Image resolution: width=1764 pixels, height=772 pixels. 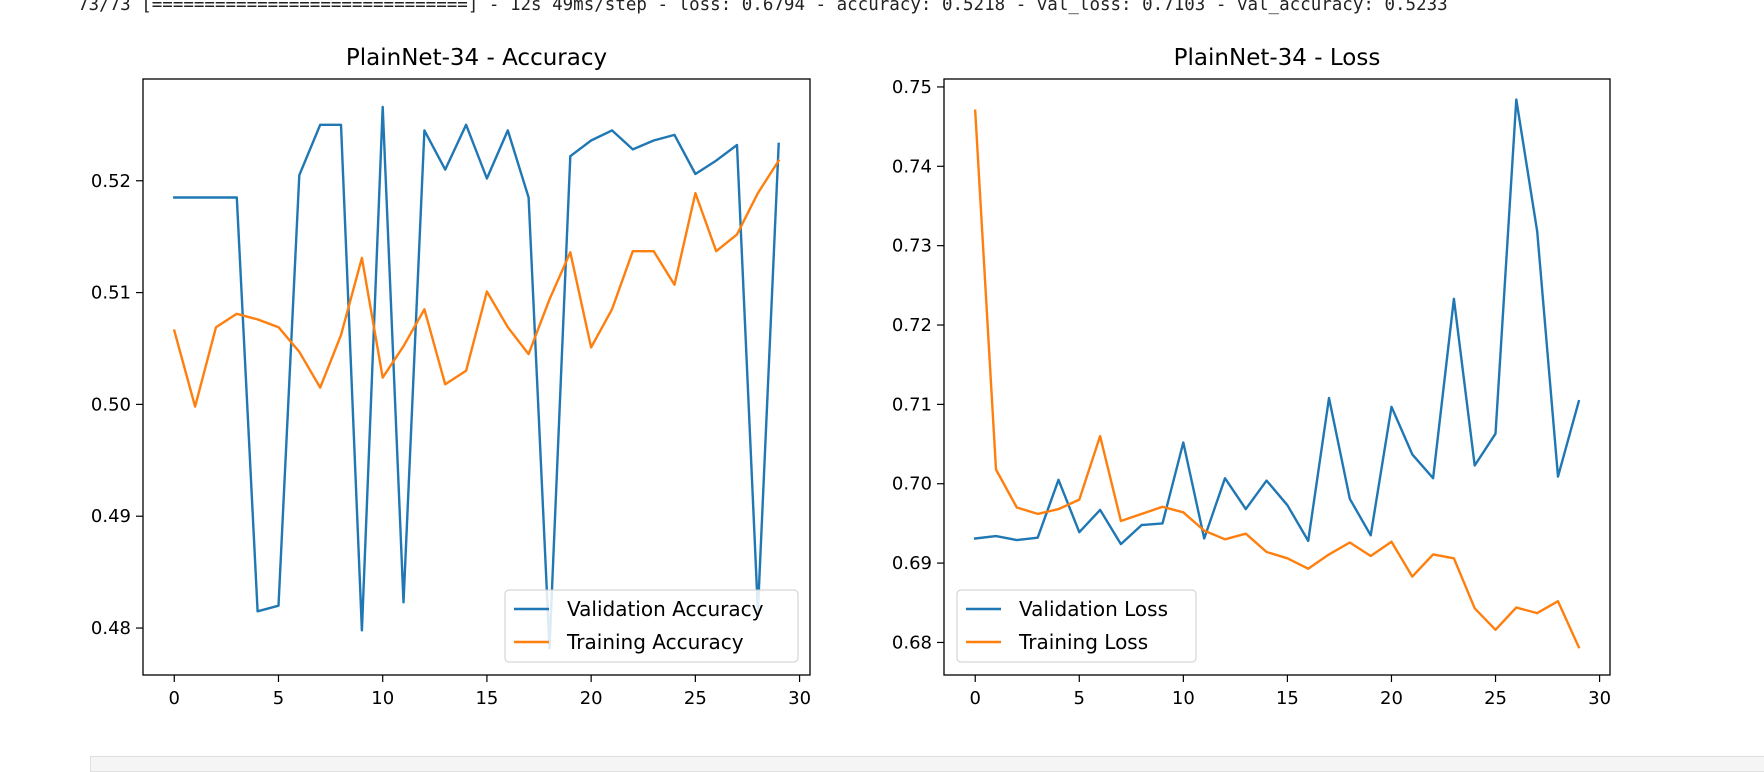 I want to click on y-tick-label: 0.73, so click(x=912, y=246).